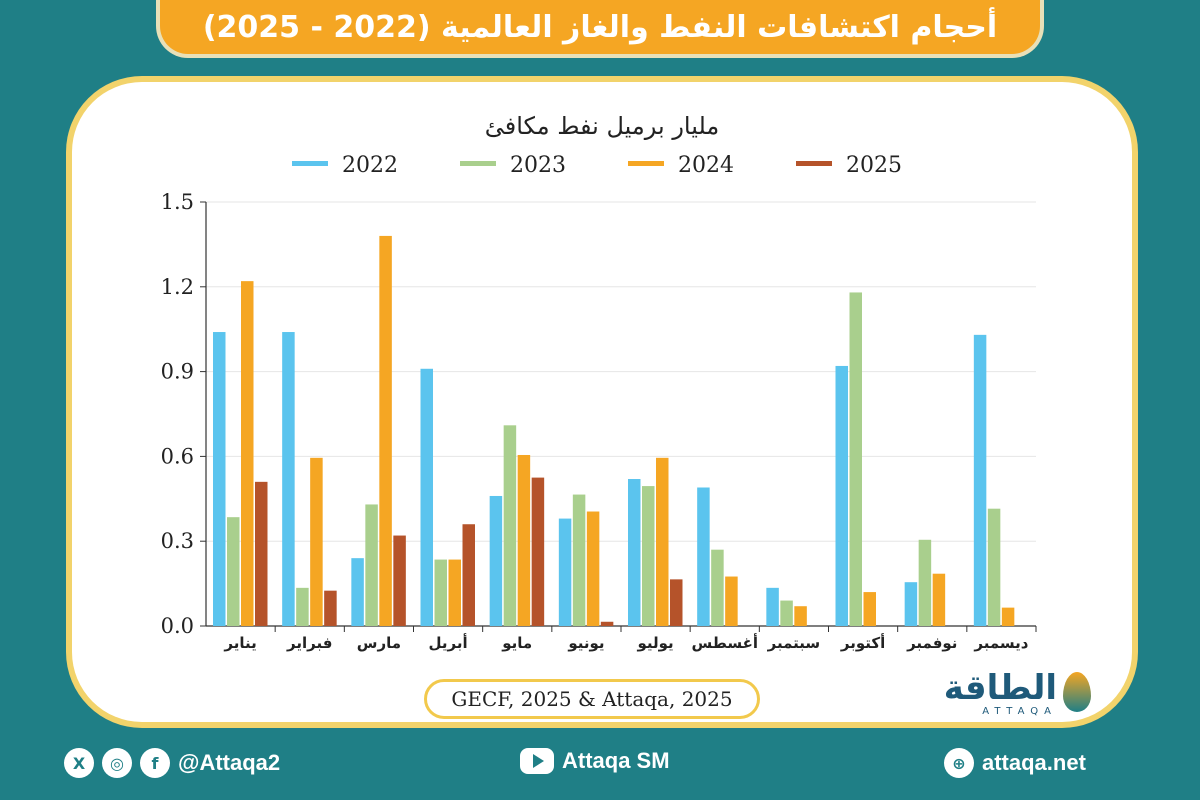 The image size is (1200, 800). I want to click on youtube-channel: Attaqa SM, so click(616, 760).